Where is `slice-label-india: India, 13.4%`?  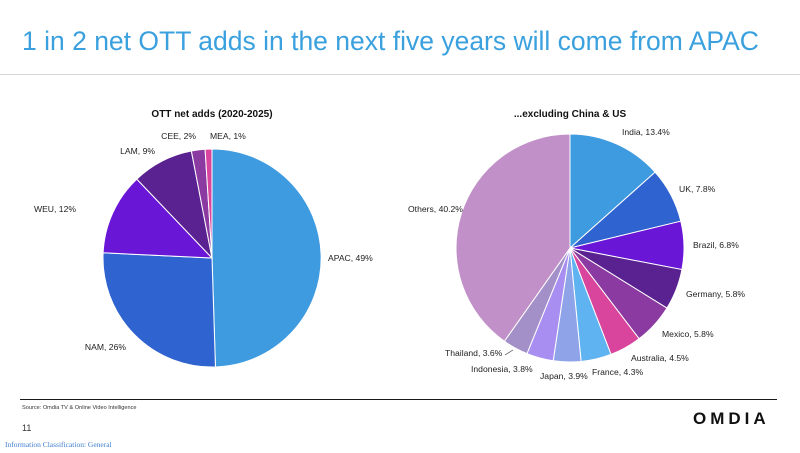
slice-label-india: India, 13.4% is located at coordinates (646, 132).